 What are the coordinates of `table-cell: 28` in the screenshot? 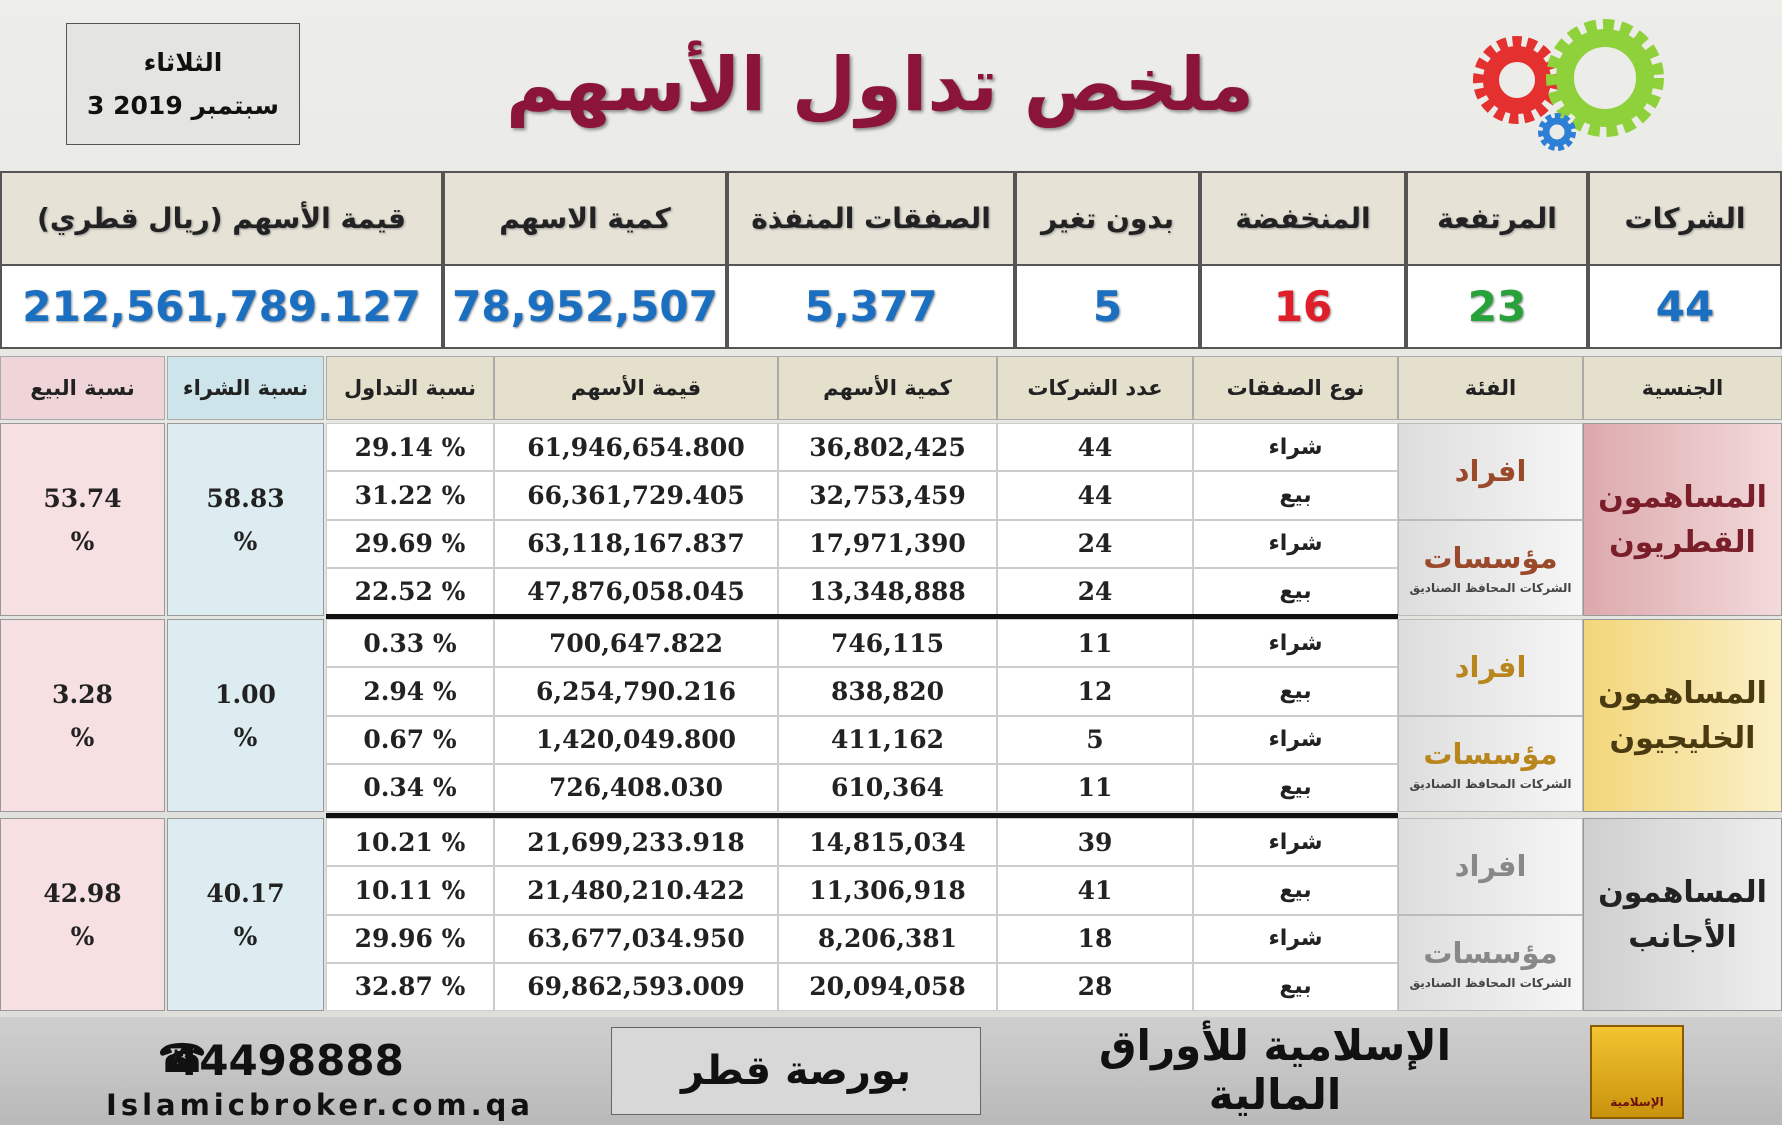 It's located at (1095, 986).